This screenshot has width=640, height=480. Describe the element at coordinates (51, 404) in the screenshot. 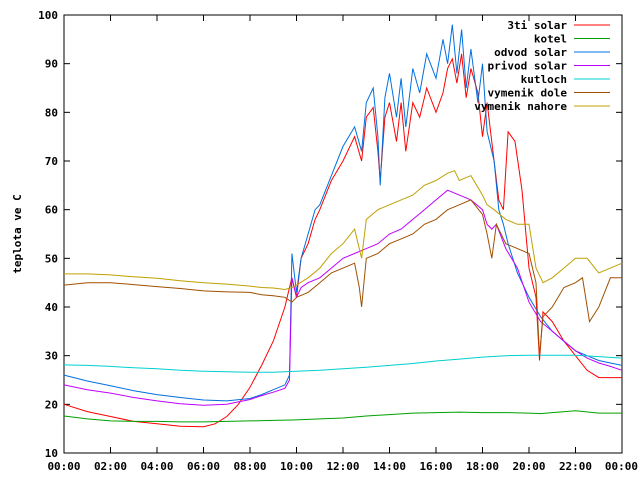

I see `y-tick-label: 20` at that location.